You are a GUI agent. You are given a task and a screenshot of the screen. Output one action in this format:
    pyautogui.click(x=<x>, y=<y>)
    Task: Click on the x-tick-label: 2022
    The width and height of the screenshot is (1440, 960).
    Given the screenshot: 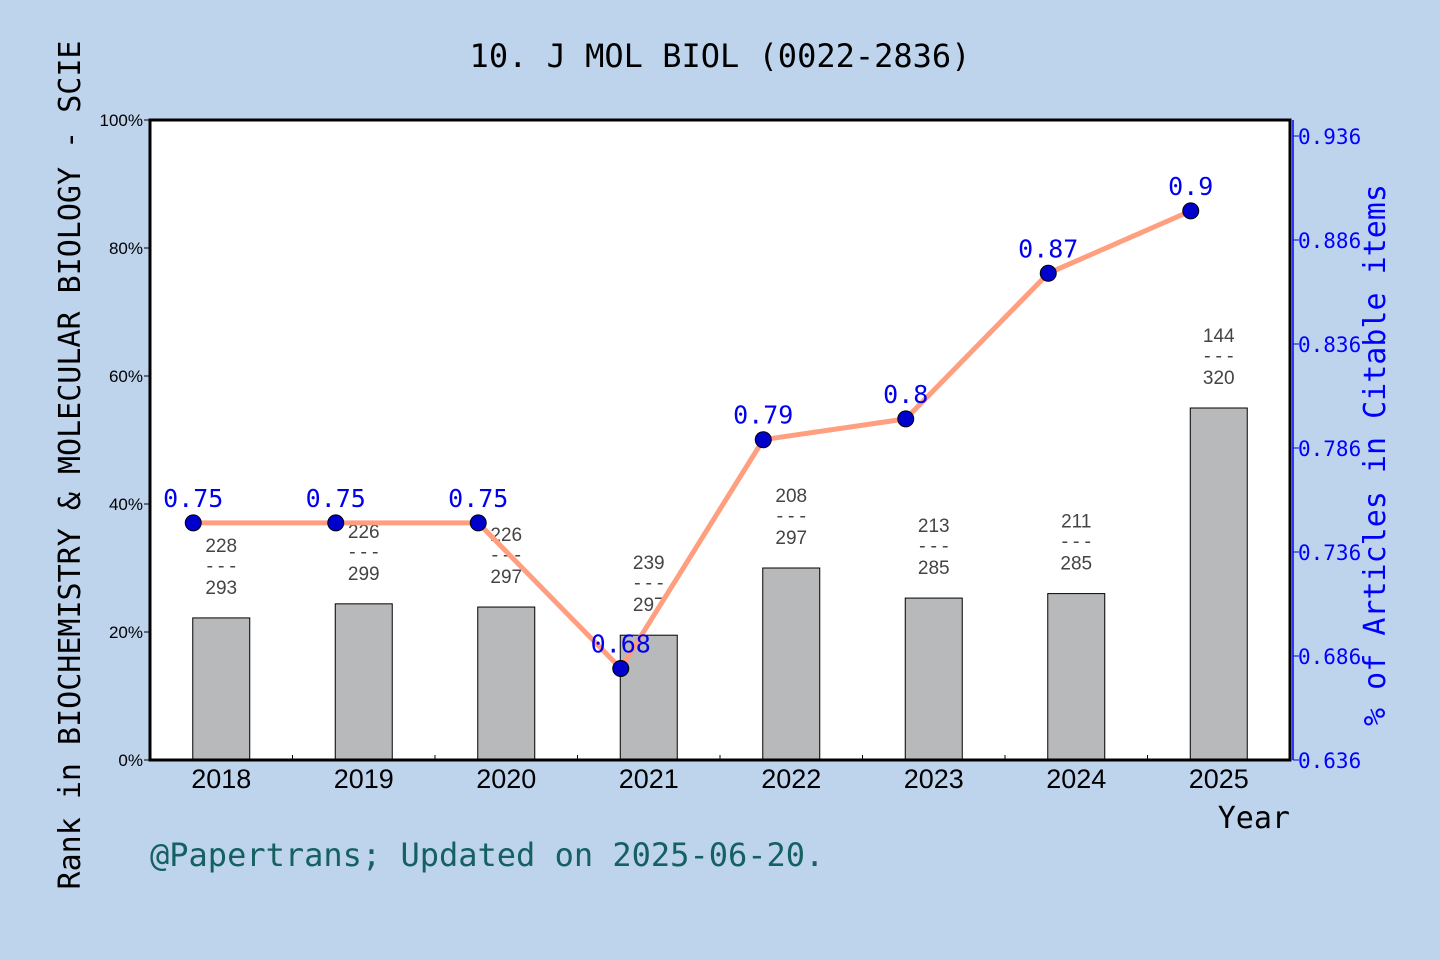 What is the action you would take?
    pyautogui.click(x=791, y=779)
    